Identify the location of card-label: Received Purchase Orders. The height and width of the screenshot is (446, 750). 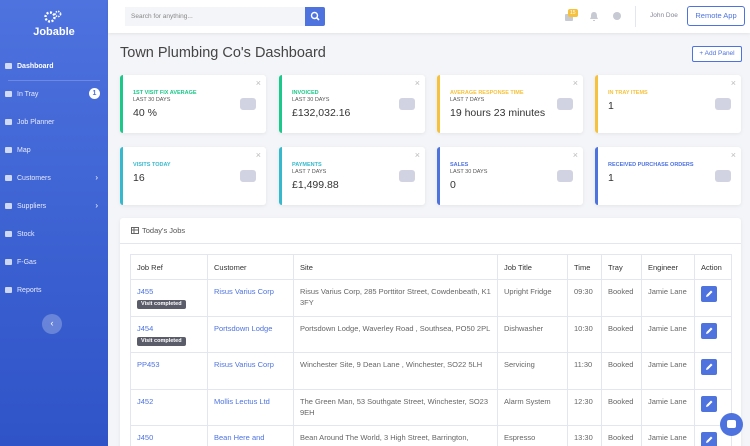
(651, 165).